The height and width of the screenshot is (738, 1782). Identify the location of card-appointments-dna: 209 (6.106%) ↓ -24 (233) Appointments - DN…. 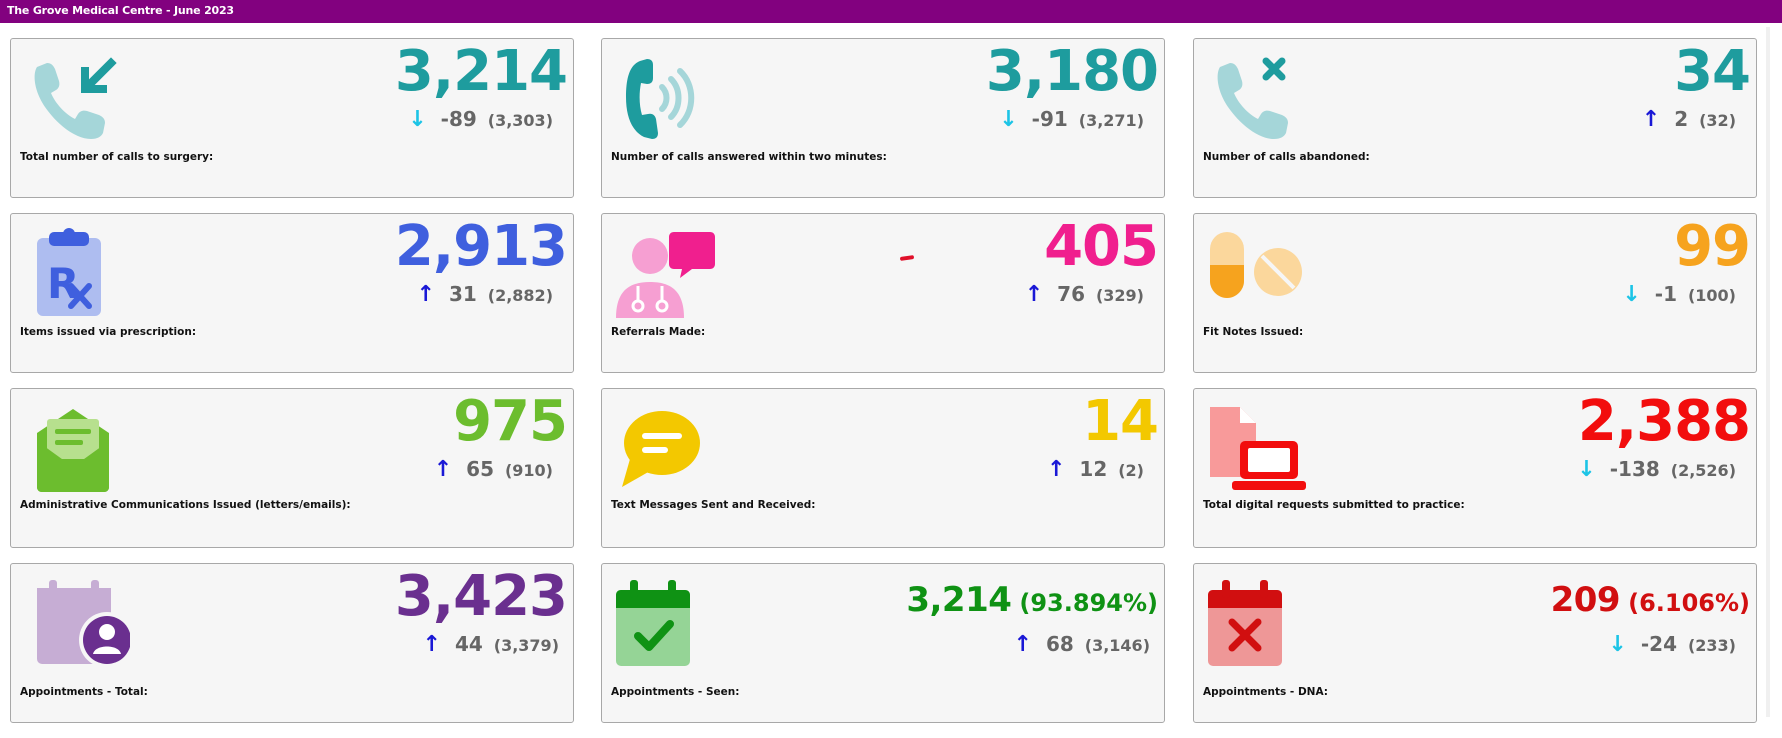
(1475, 643).